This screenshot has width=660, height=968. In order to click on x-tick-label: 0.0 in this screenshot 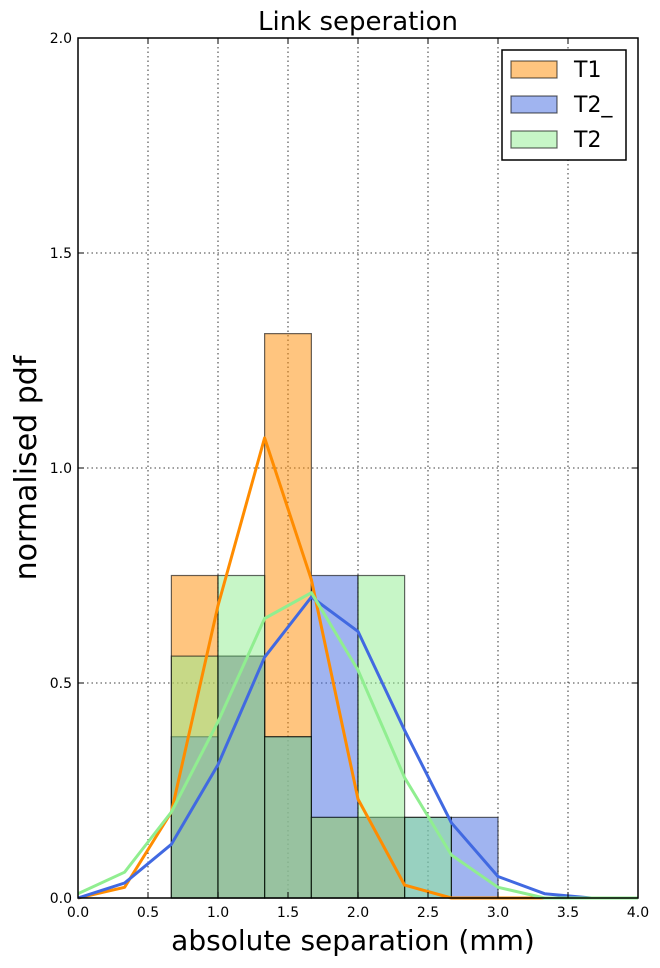, I will do `click(78, 913)`.